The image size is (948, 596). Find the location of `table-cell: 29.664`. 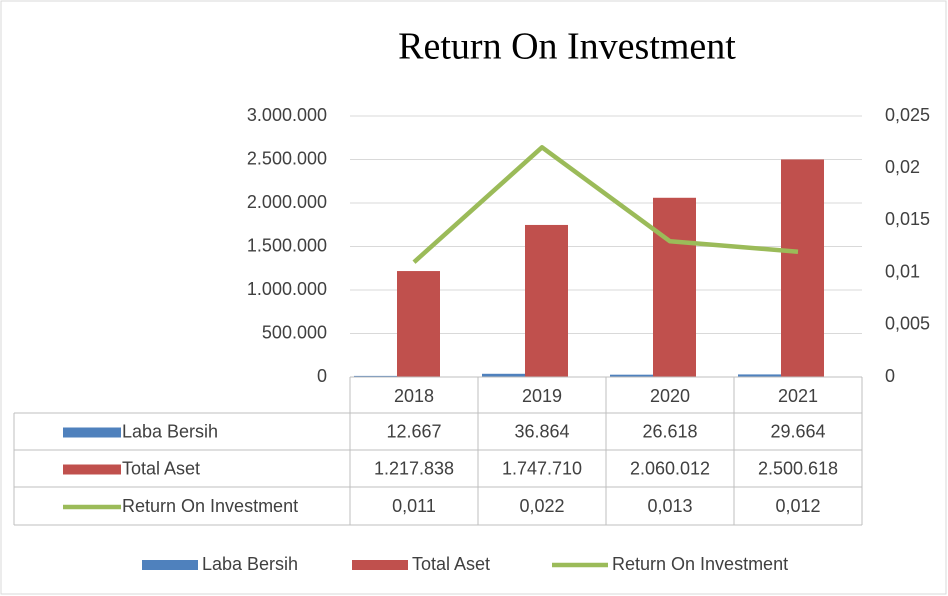

table-cell: 29.664 is located at coordinates (797, 431).